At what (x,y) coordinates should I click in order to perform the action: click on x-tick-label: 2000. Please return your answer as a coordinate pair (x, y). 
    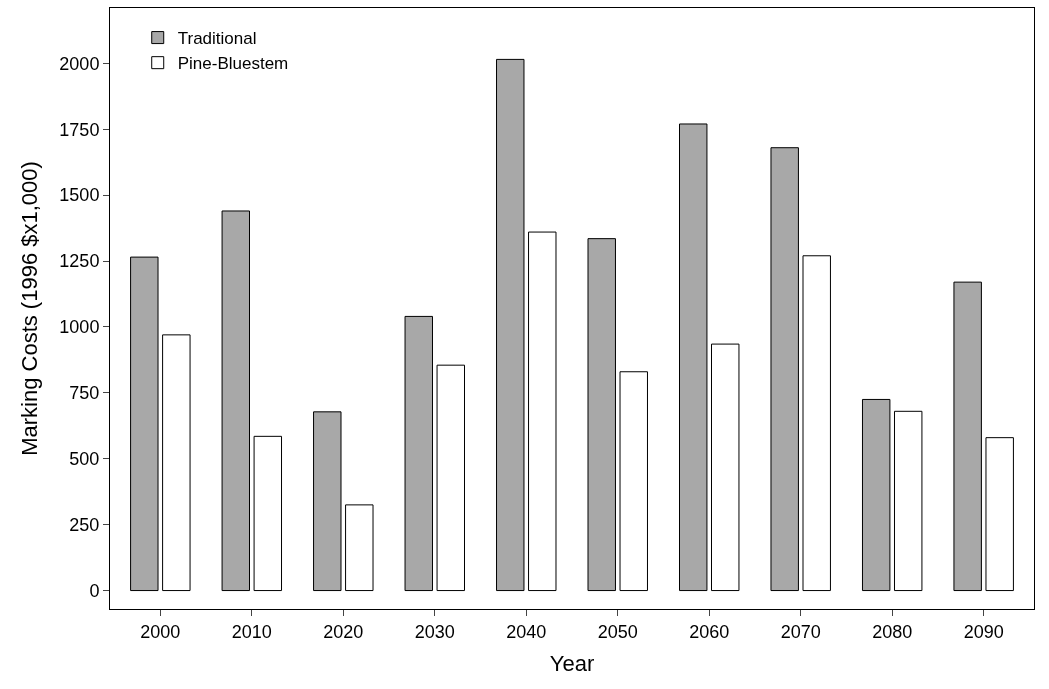
    Looking at the image, I should click on (160, 631).